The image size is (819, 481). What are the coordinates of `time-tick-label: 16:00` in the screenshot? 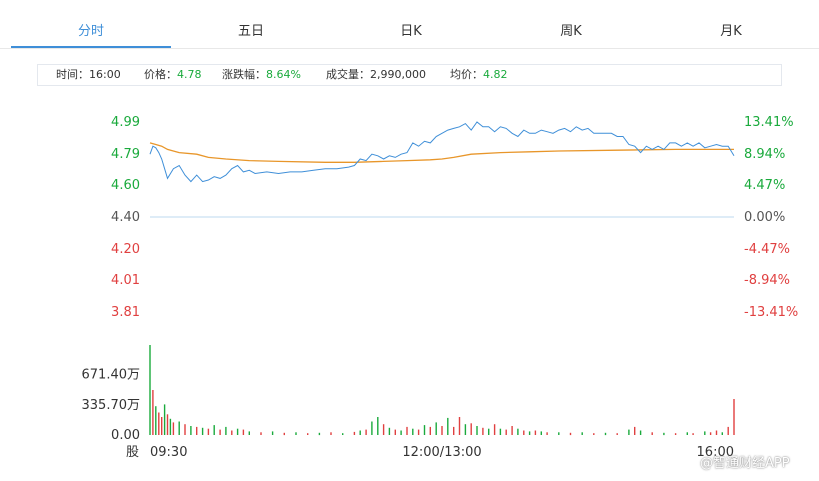 It's located at (715, 452).